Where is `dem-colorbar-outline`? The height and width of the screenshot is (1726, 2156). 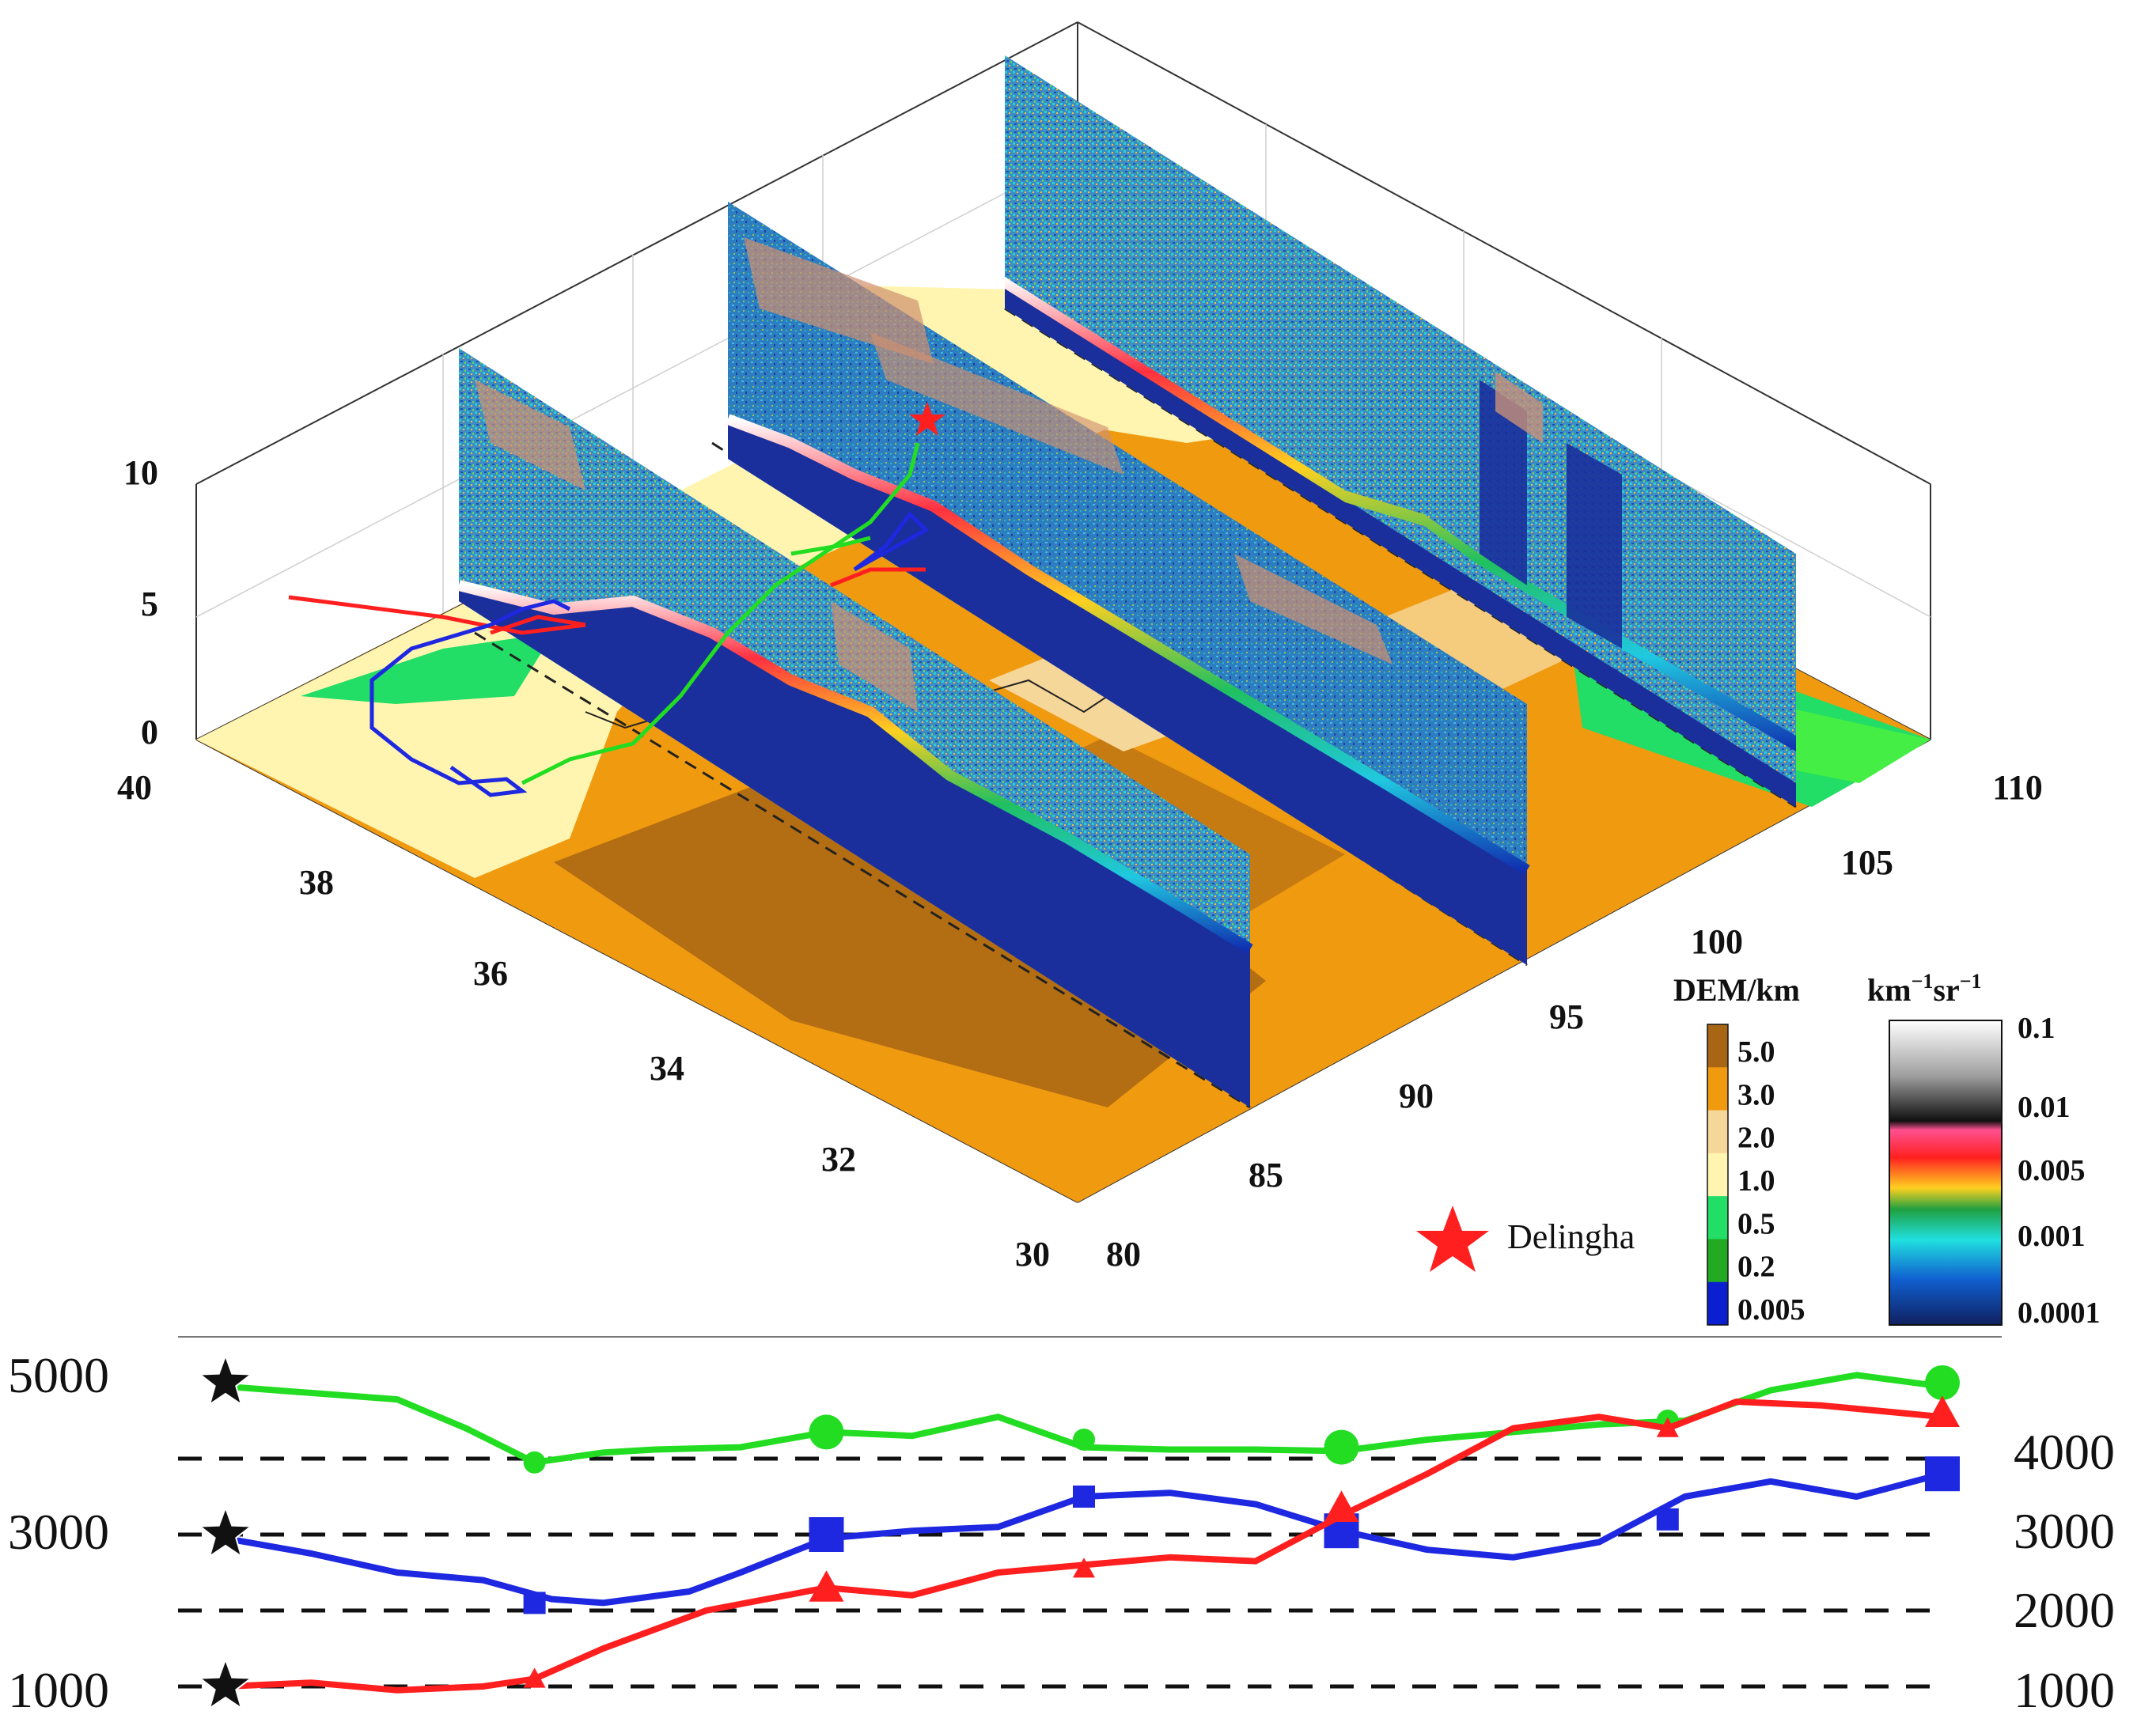 dem-colorbar-outline is located at coordinates (1718, 1175).